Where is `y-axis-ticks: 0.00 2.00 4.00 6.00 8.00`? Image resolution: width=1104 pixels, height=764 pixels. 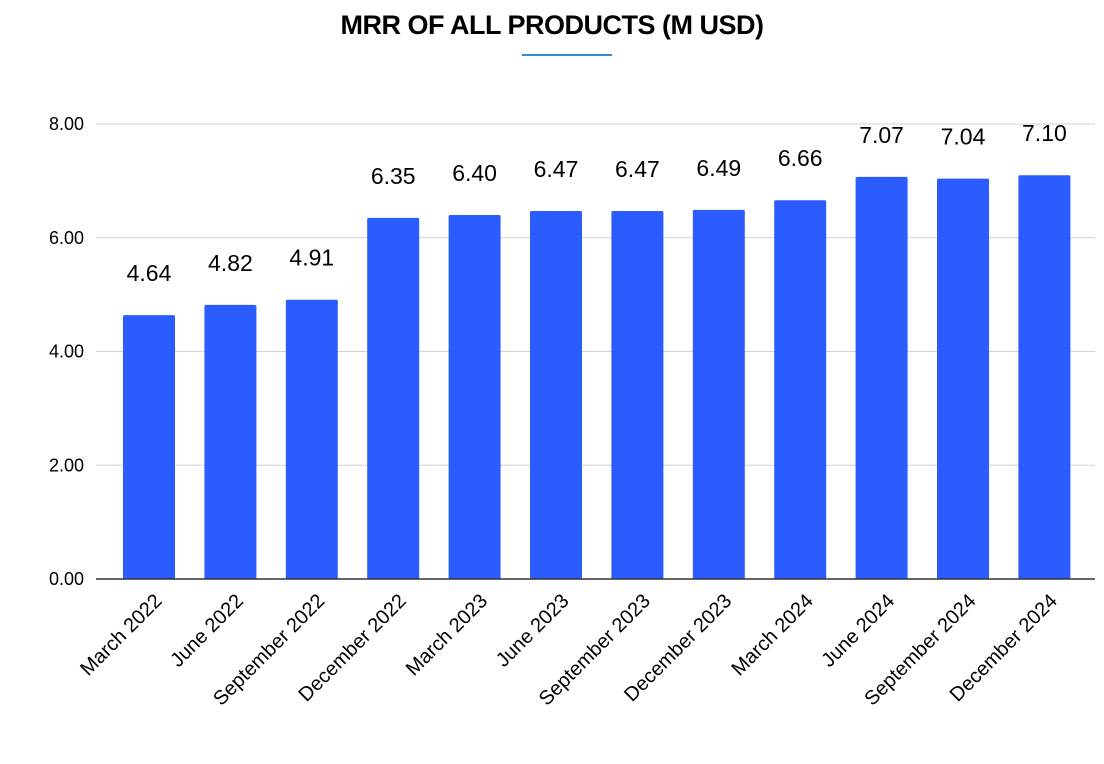
y-axis-ticks: 0.00 2.00 4.00 6.00 8.00 is located at coordinates (66, 351).